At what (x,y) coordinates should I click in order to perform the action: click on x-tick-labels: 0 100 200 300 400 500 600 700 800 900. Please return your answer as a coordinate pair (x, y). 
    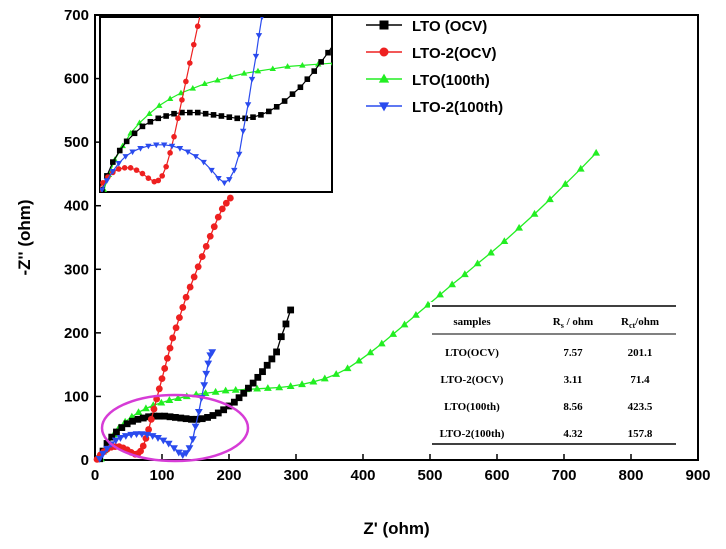
    Looking at the image, I should click on (401, 469).